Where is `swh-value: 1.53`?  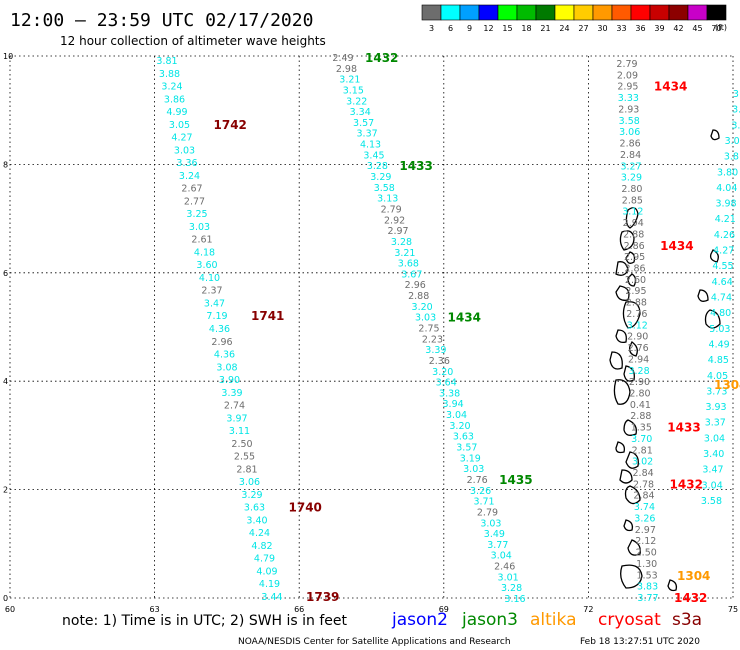 swh-value: 1.53 is located at coordinates (647, 575).